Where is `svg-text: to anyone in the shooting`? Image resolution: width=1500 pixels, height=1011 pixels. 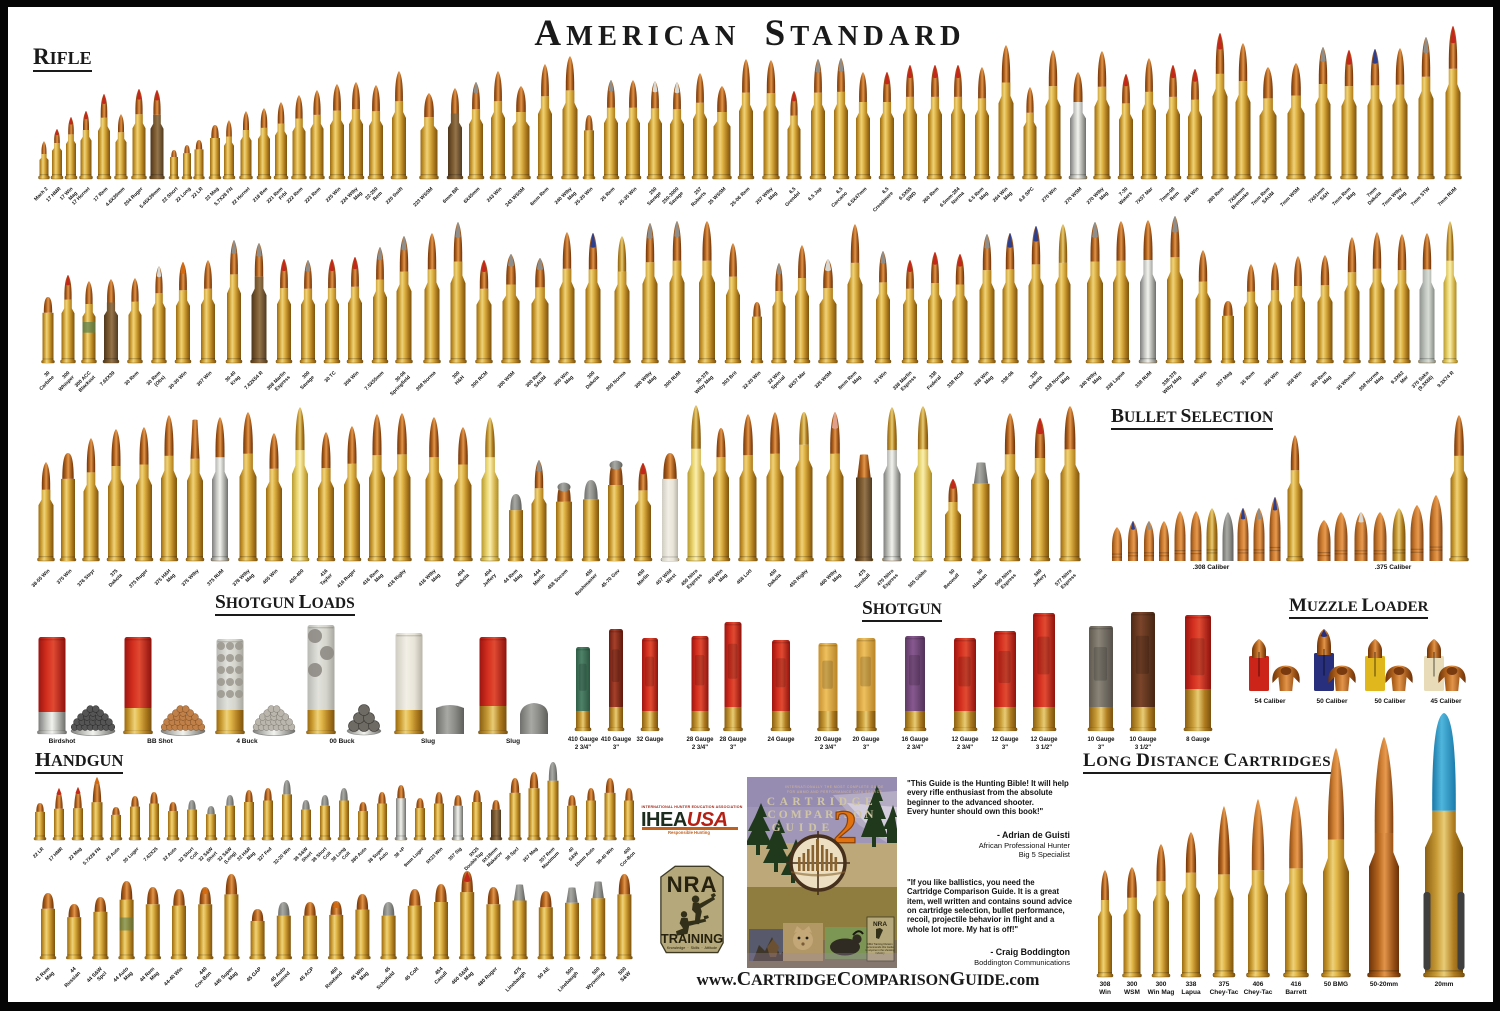 svg-text: to anyone in the shooting is located at coordinates (881, 950).